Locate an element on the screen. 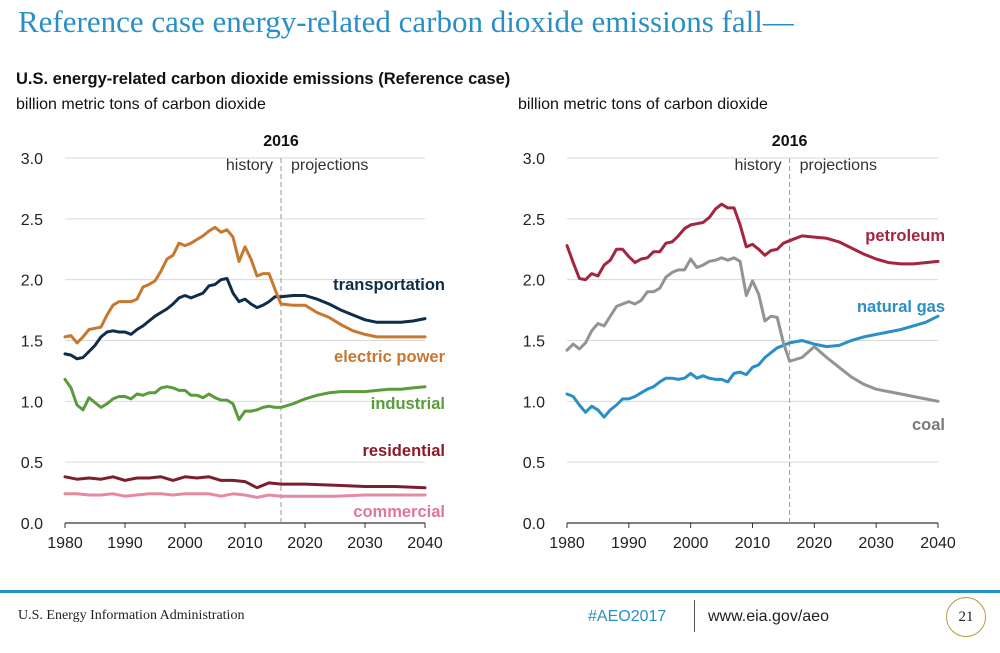 The width and height of the screenshot is (1000, 653). series-label-electric-power: electric power is located at coordinates (390, 357).